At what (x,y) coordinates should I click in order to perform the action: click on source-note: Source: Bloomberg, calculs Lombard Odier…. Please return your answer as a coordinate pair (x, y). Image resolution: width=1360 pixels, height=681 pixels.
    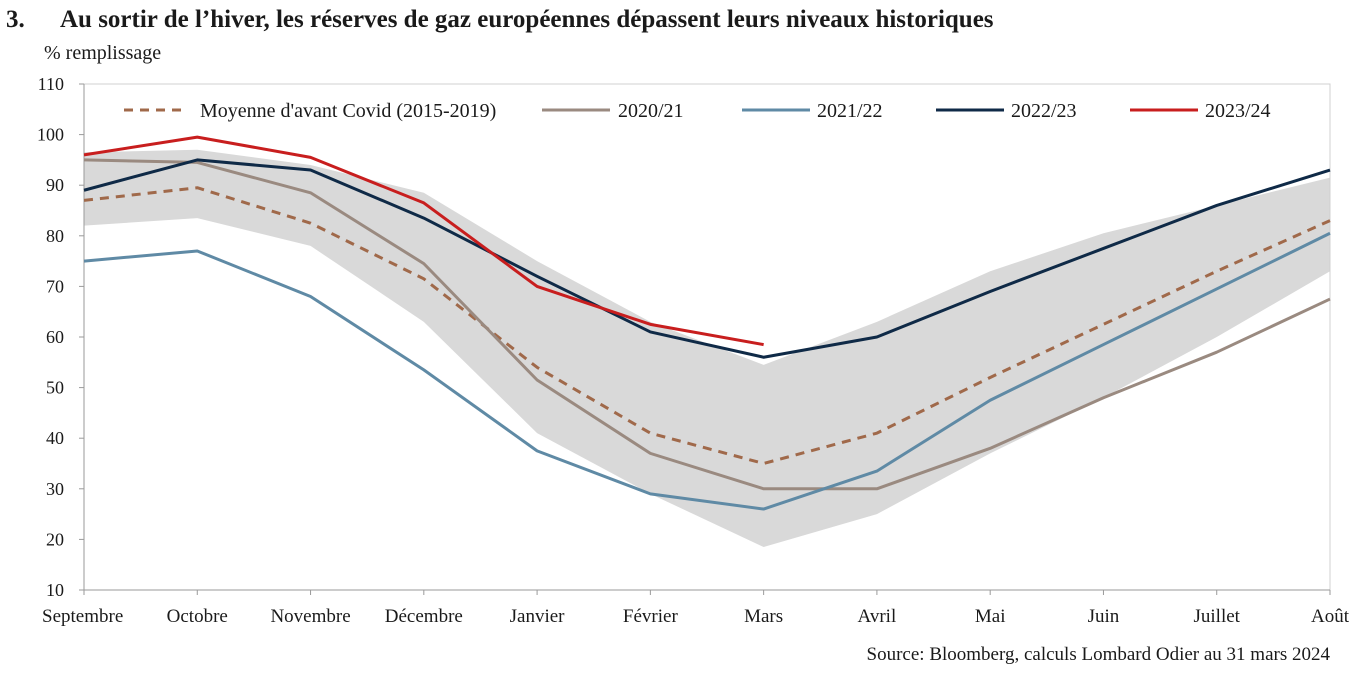
    Looking at the image, I should click on (1098, 654).